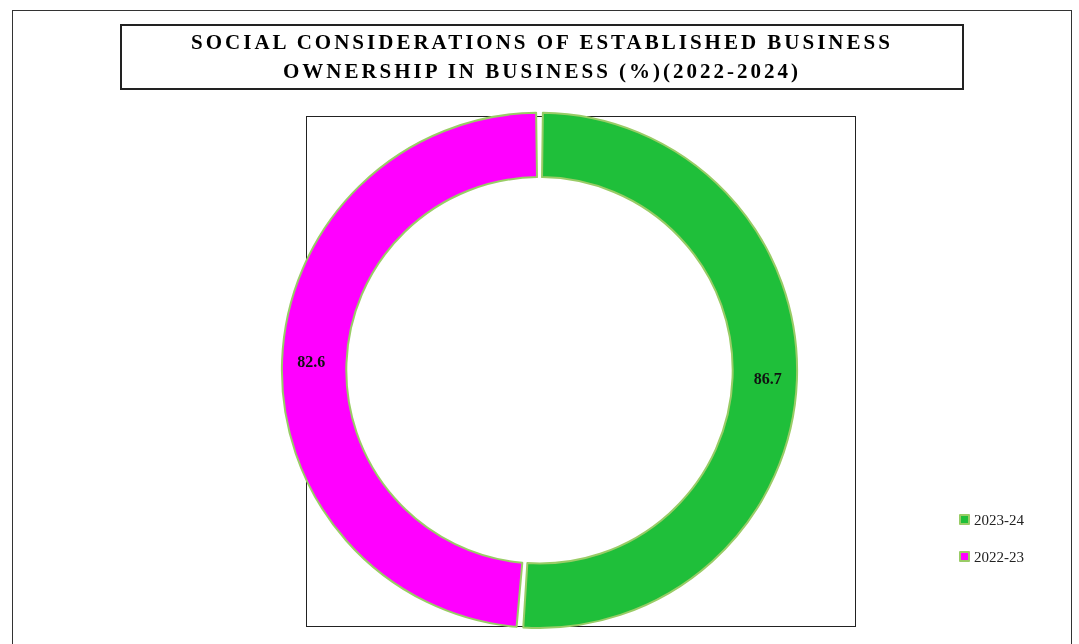 The height and width of the screenshot is (644, 1079). What do you see at coordinates (542, 57) in the screenshot?
I see `chart-title: SOCIAL CONSIDERATIONS OF ESTABLISHED BUSINESS OWNERSHIP IN BUSINESS (%)(2022-2024)` at bounding box center [542, 57].